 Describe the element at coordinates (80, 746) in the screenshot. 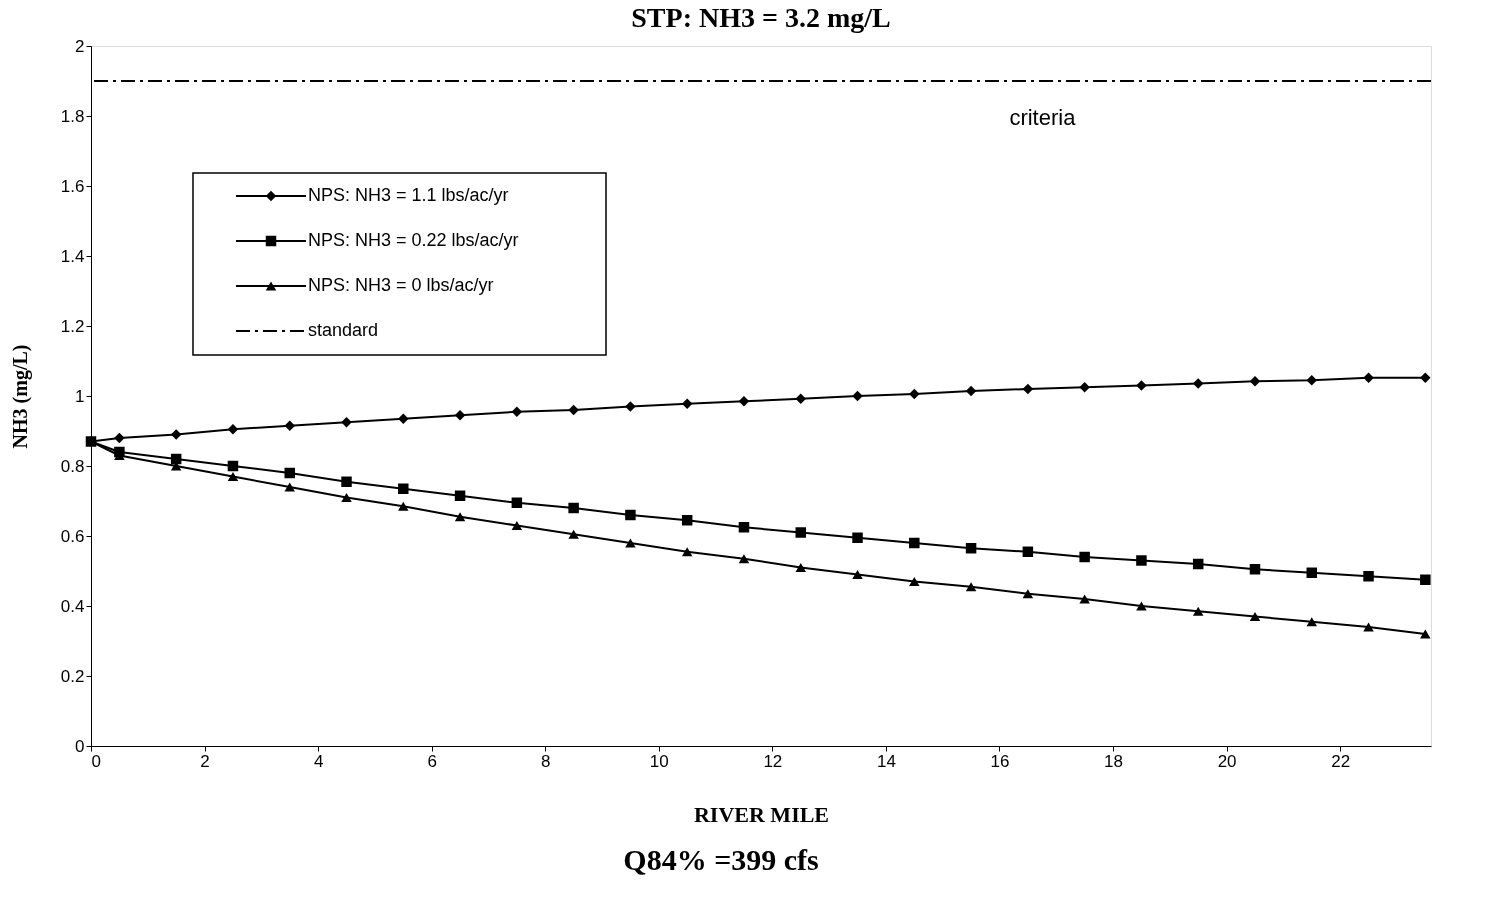

I see `y-tick-label: 0` at that location.